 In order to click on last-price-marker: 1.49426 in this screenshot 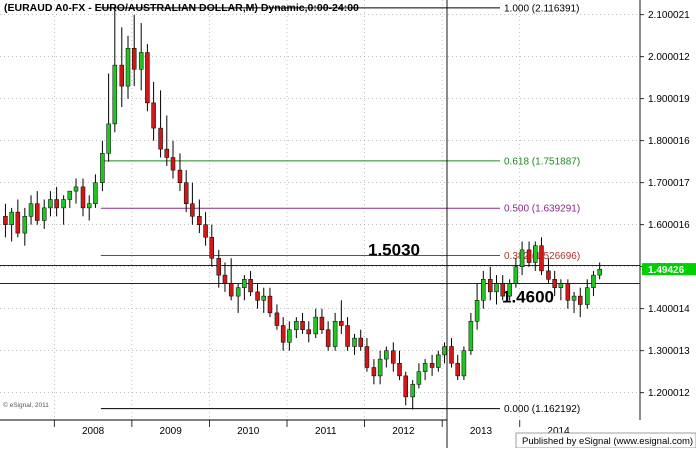, I will do `click(669, 269)`.